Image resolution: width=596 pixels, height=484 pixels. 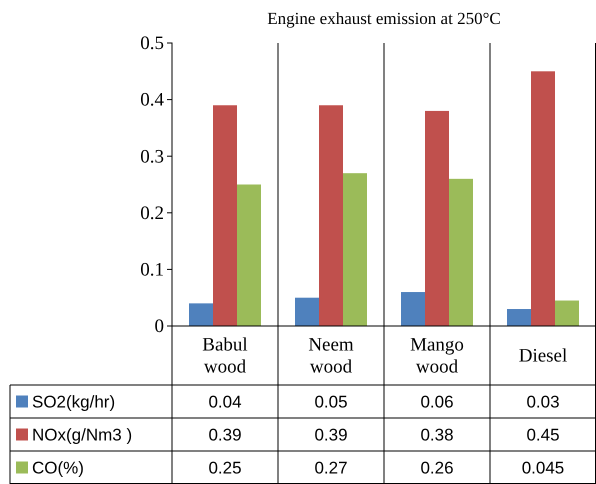 What do you see at coordinates (225, 356) in the screenshot?
I see `x-tick-label: Babul wood` at bounding box center [225, 356].